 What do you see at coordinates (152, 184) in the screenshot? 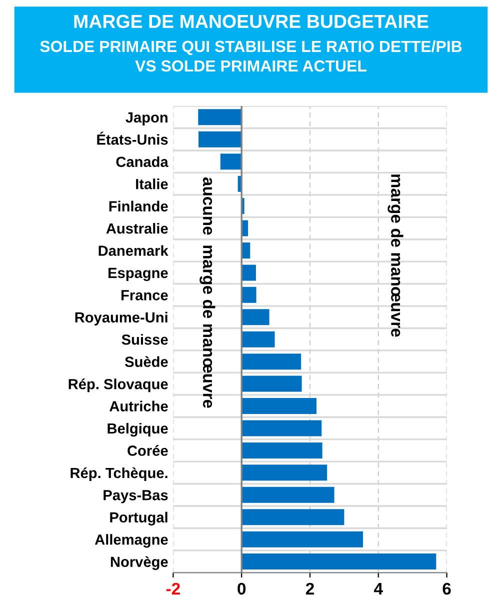
I see `y-tick-label: Italie` at bounding box center [152, 184].